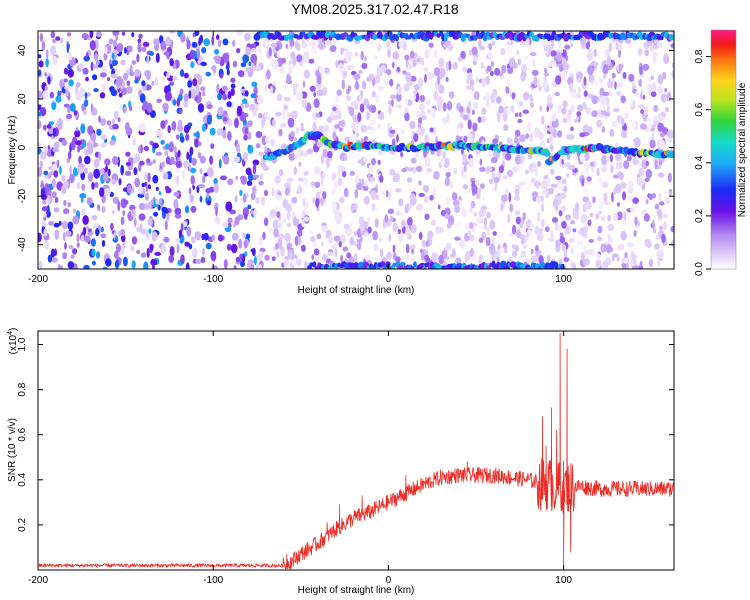 This screenshot has width=750, height=600. Describe the element at coordinates (356, 290) in the screenshot. I see `spectrogram-x-label: Height of straight line (km)` at that location.